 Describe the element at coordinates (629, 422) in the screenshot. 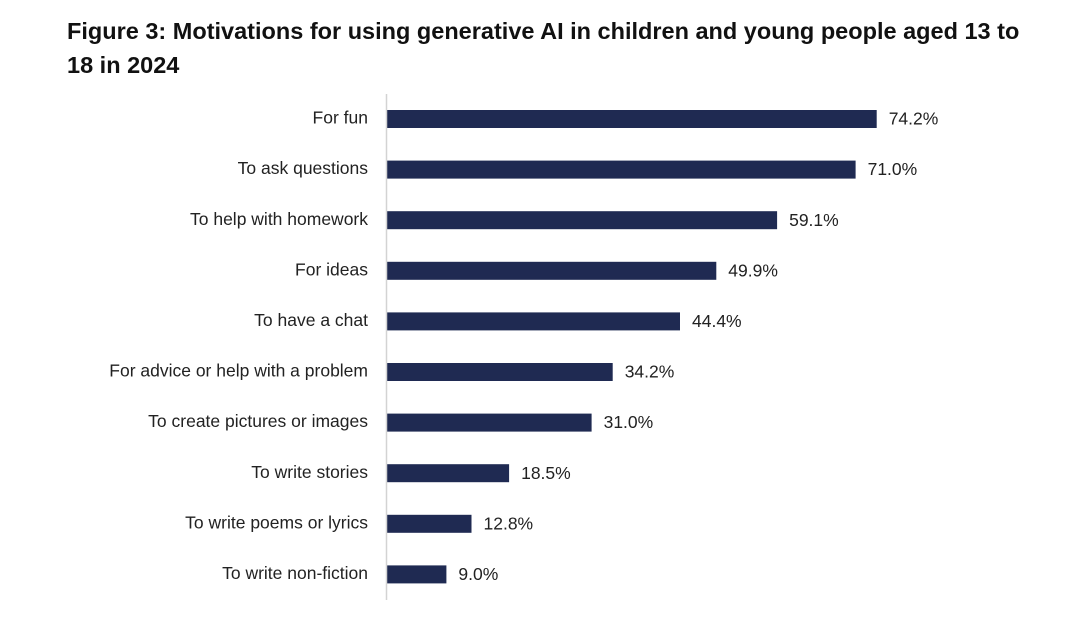

I see `value-label-to-create-pictures-or-images: 31.0%` at that location.